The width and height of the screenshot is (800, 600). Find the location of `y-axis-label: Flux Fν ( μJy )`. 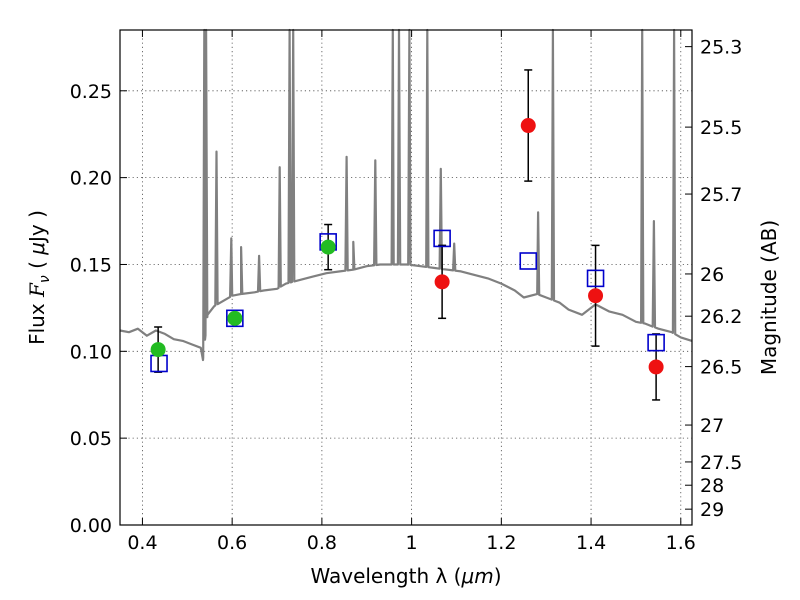

y-axis-label: Flux Fν ( μJy ) is located at coordinates (39, 277).